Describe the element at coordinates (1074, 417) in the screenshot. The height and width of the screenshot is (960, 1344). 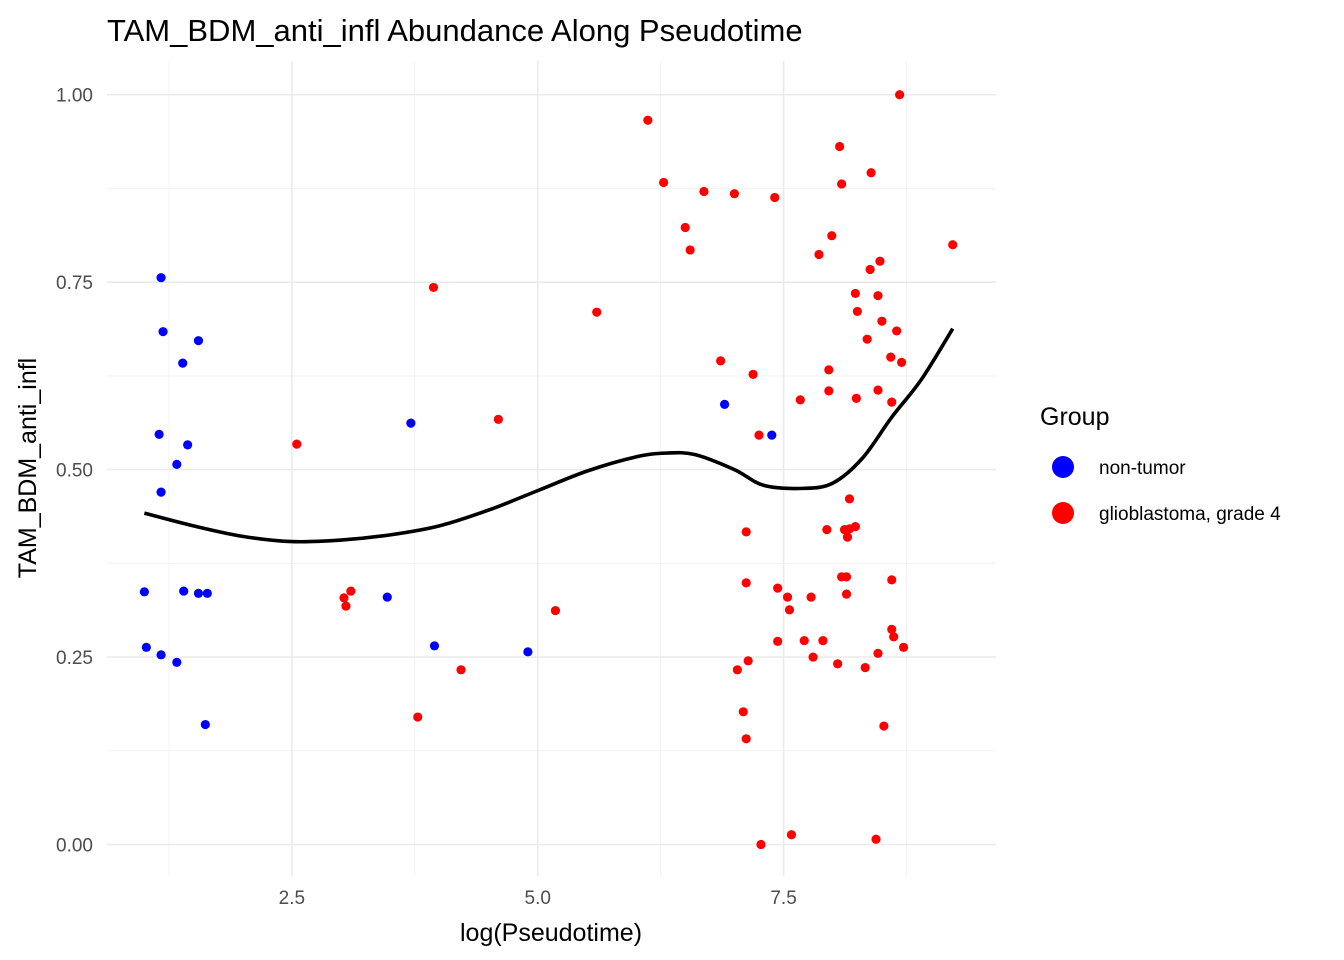
I see `legend-title: Group` at that location.